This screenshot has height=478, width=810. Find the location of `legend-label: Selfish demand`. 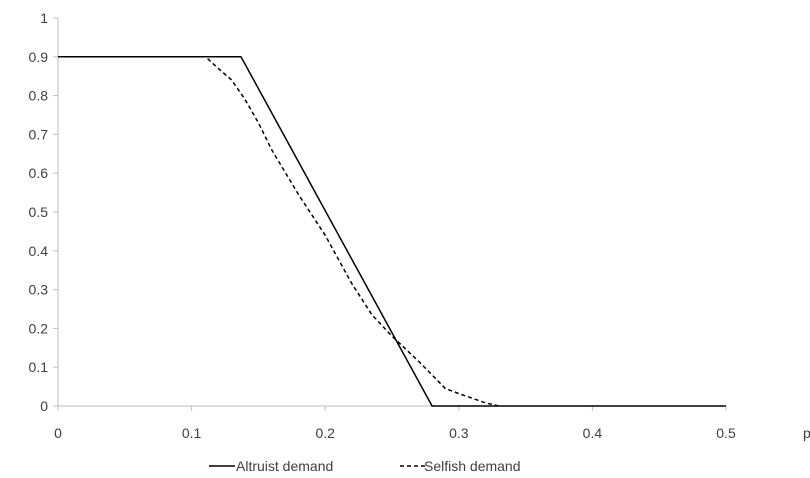

legend-label: Selfish demand is located at coordinates (472, 466).